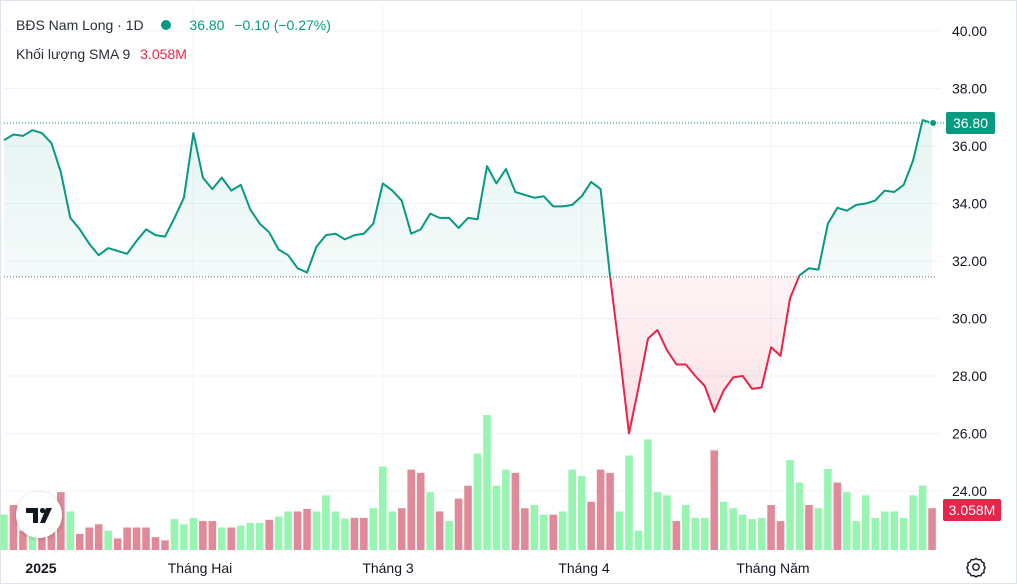 The height and width of the screenshot is (584, 1017). Describe the element at coordinates (163, 54) in the screenshot. I see `volume-indicator-value: 3.058M` at that location.